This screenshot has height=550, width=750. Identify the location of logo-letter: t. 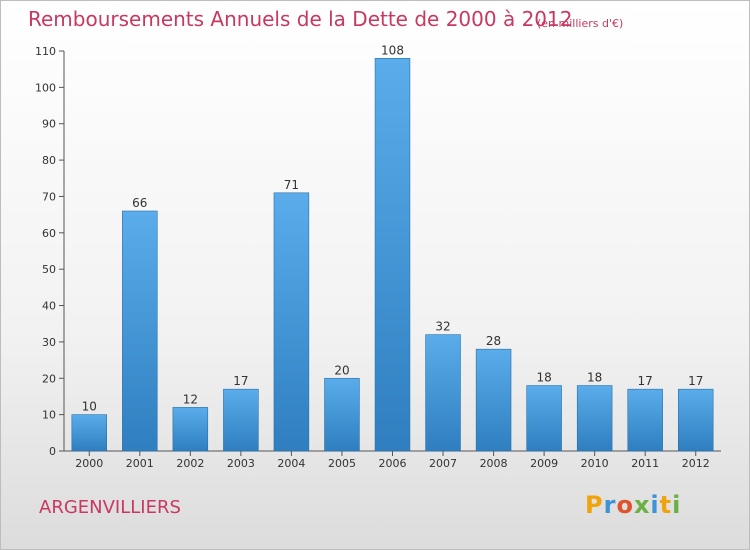
(666, 505).